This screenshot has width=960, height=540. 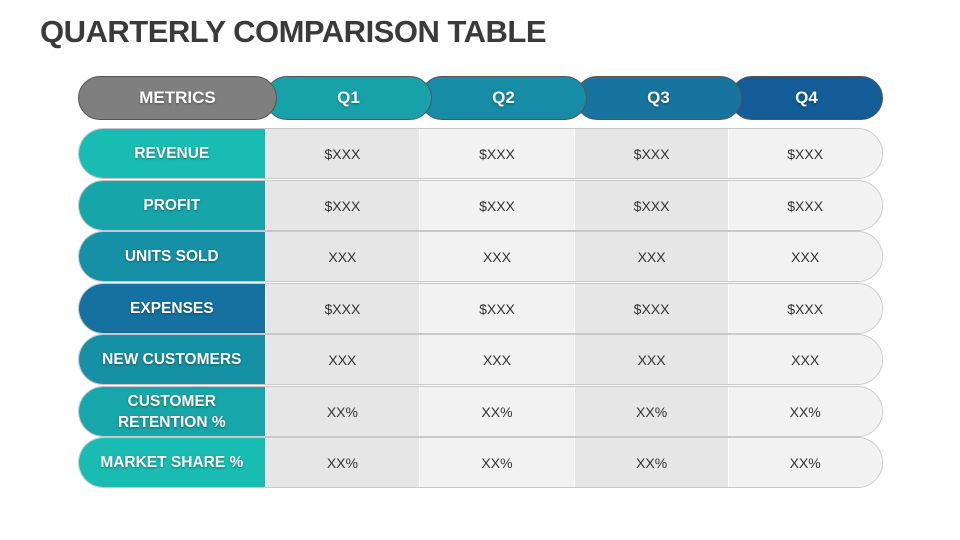 I want to click on table-row: REVENUE $XXX $XXX $XXX $XXX, so click(x=480, y=153).